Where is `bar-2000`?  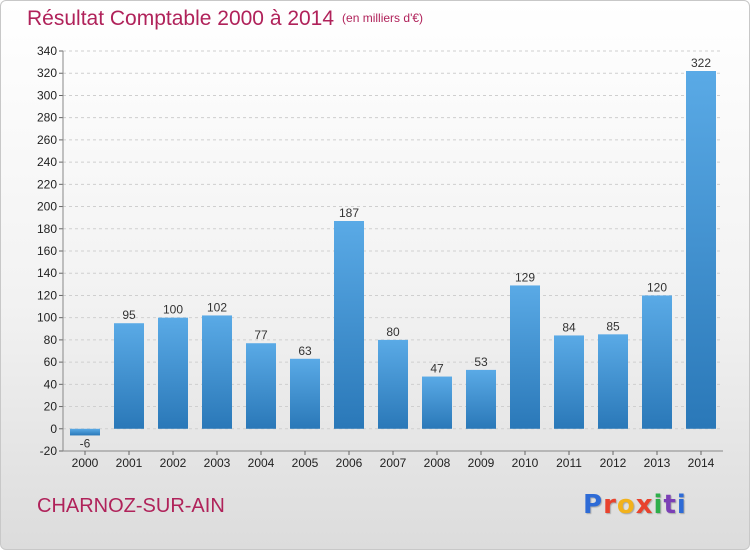
bar-2000 is located at coordinates (85, 432).